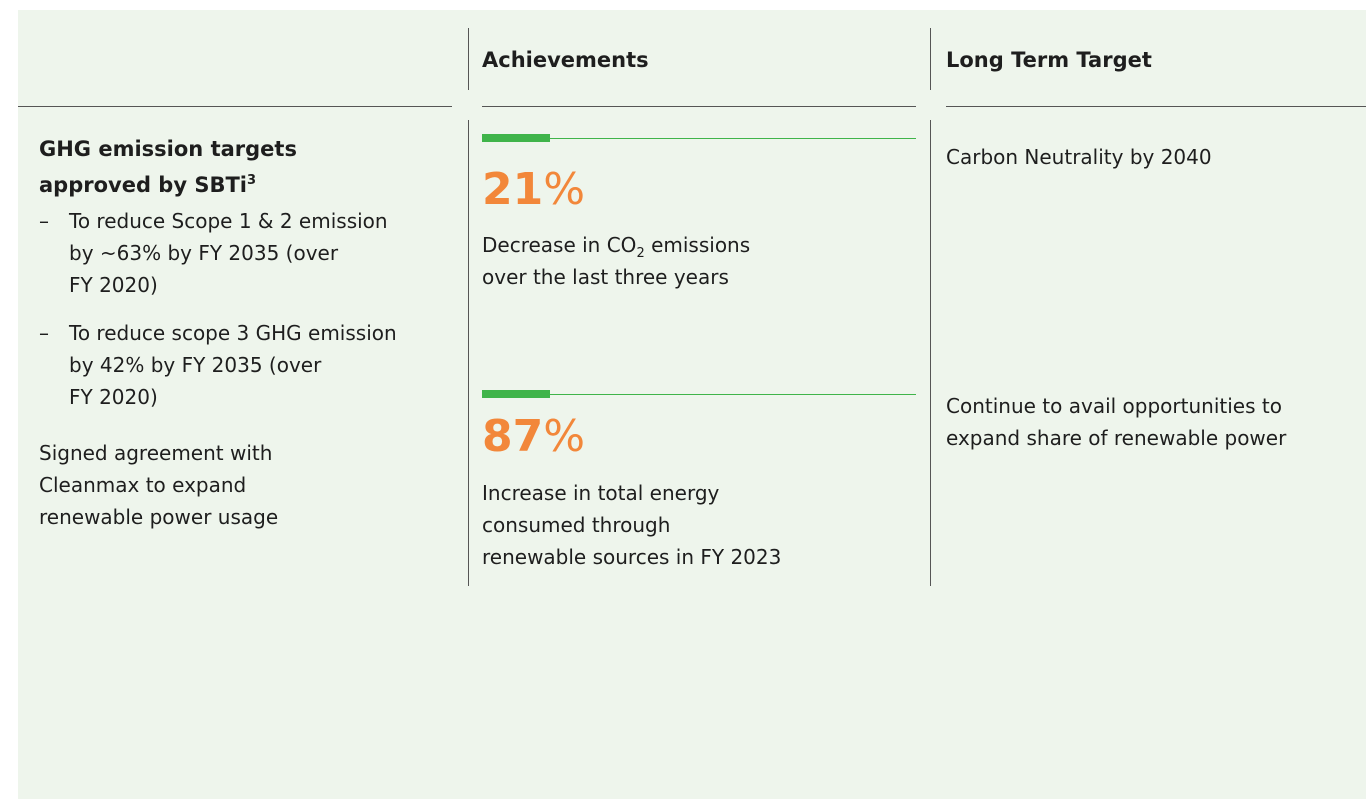 The image size is (1366, 799). Describe the element at coordinates (1079, 157) in the screenshot. I see `target-text: Carbon Neutrality by 2040` at that location.